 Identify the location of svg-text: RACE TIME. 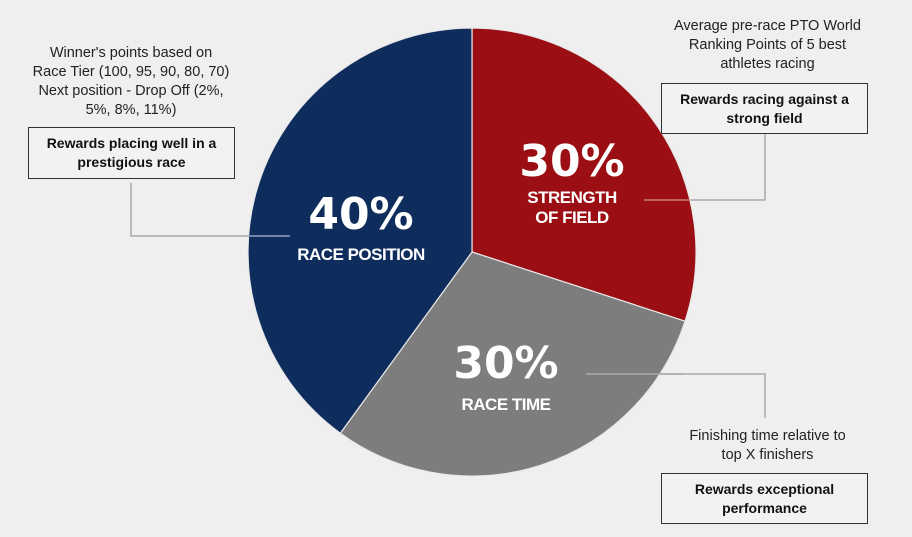
(506, 404).